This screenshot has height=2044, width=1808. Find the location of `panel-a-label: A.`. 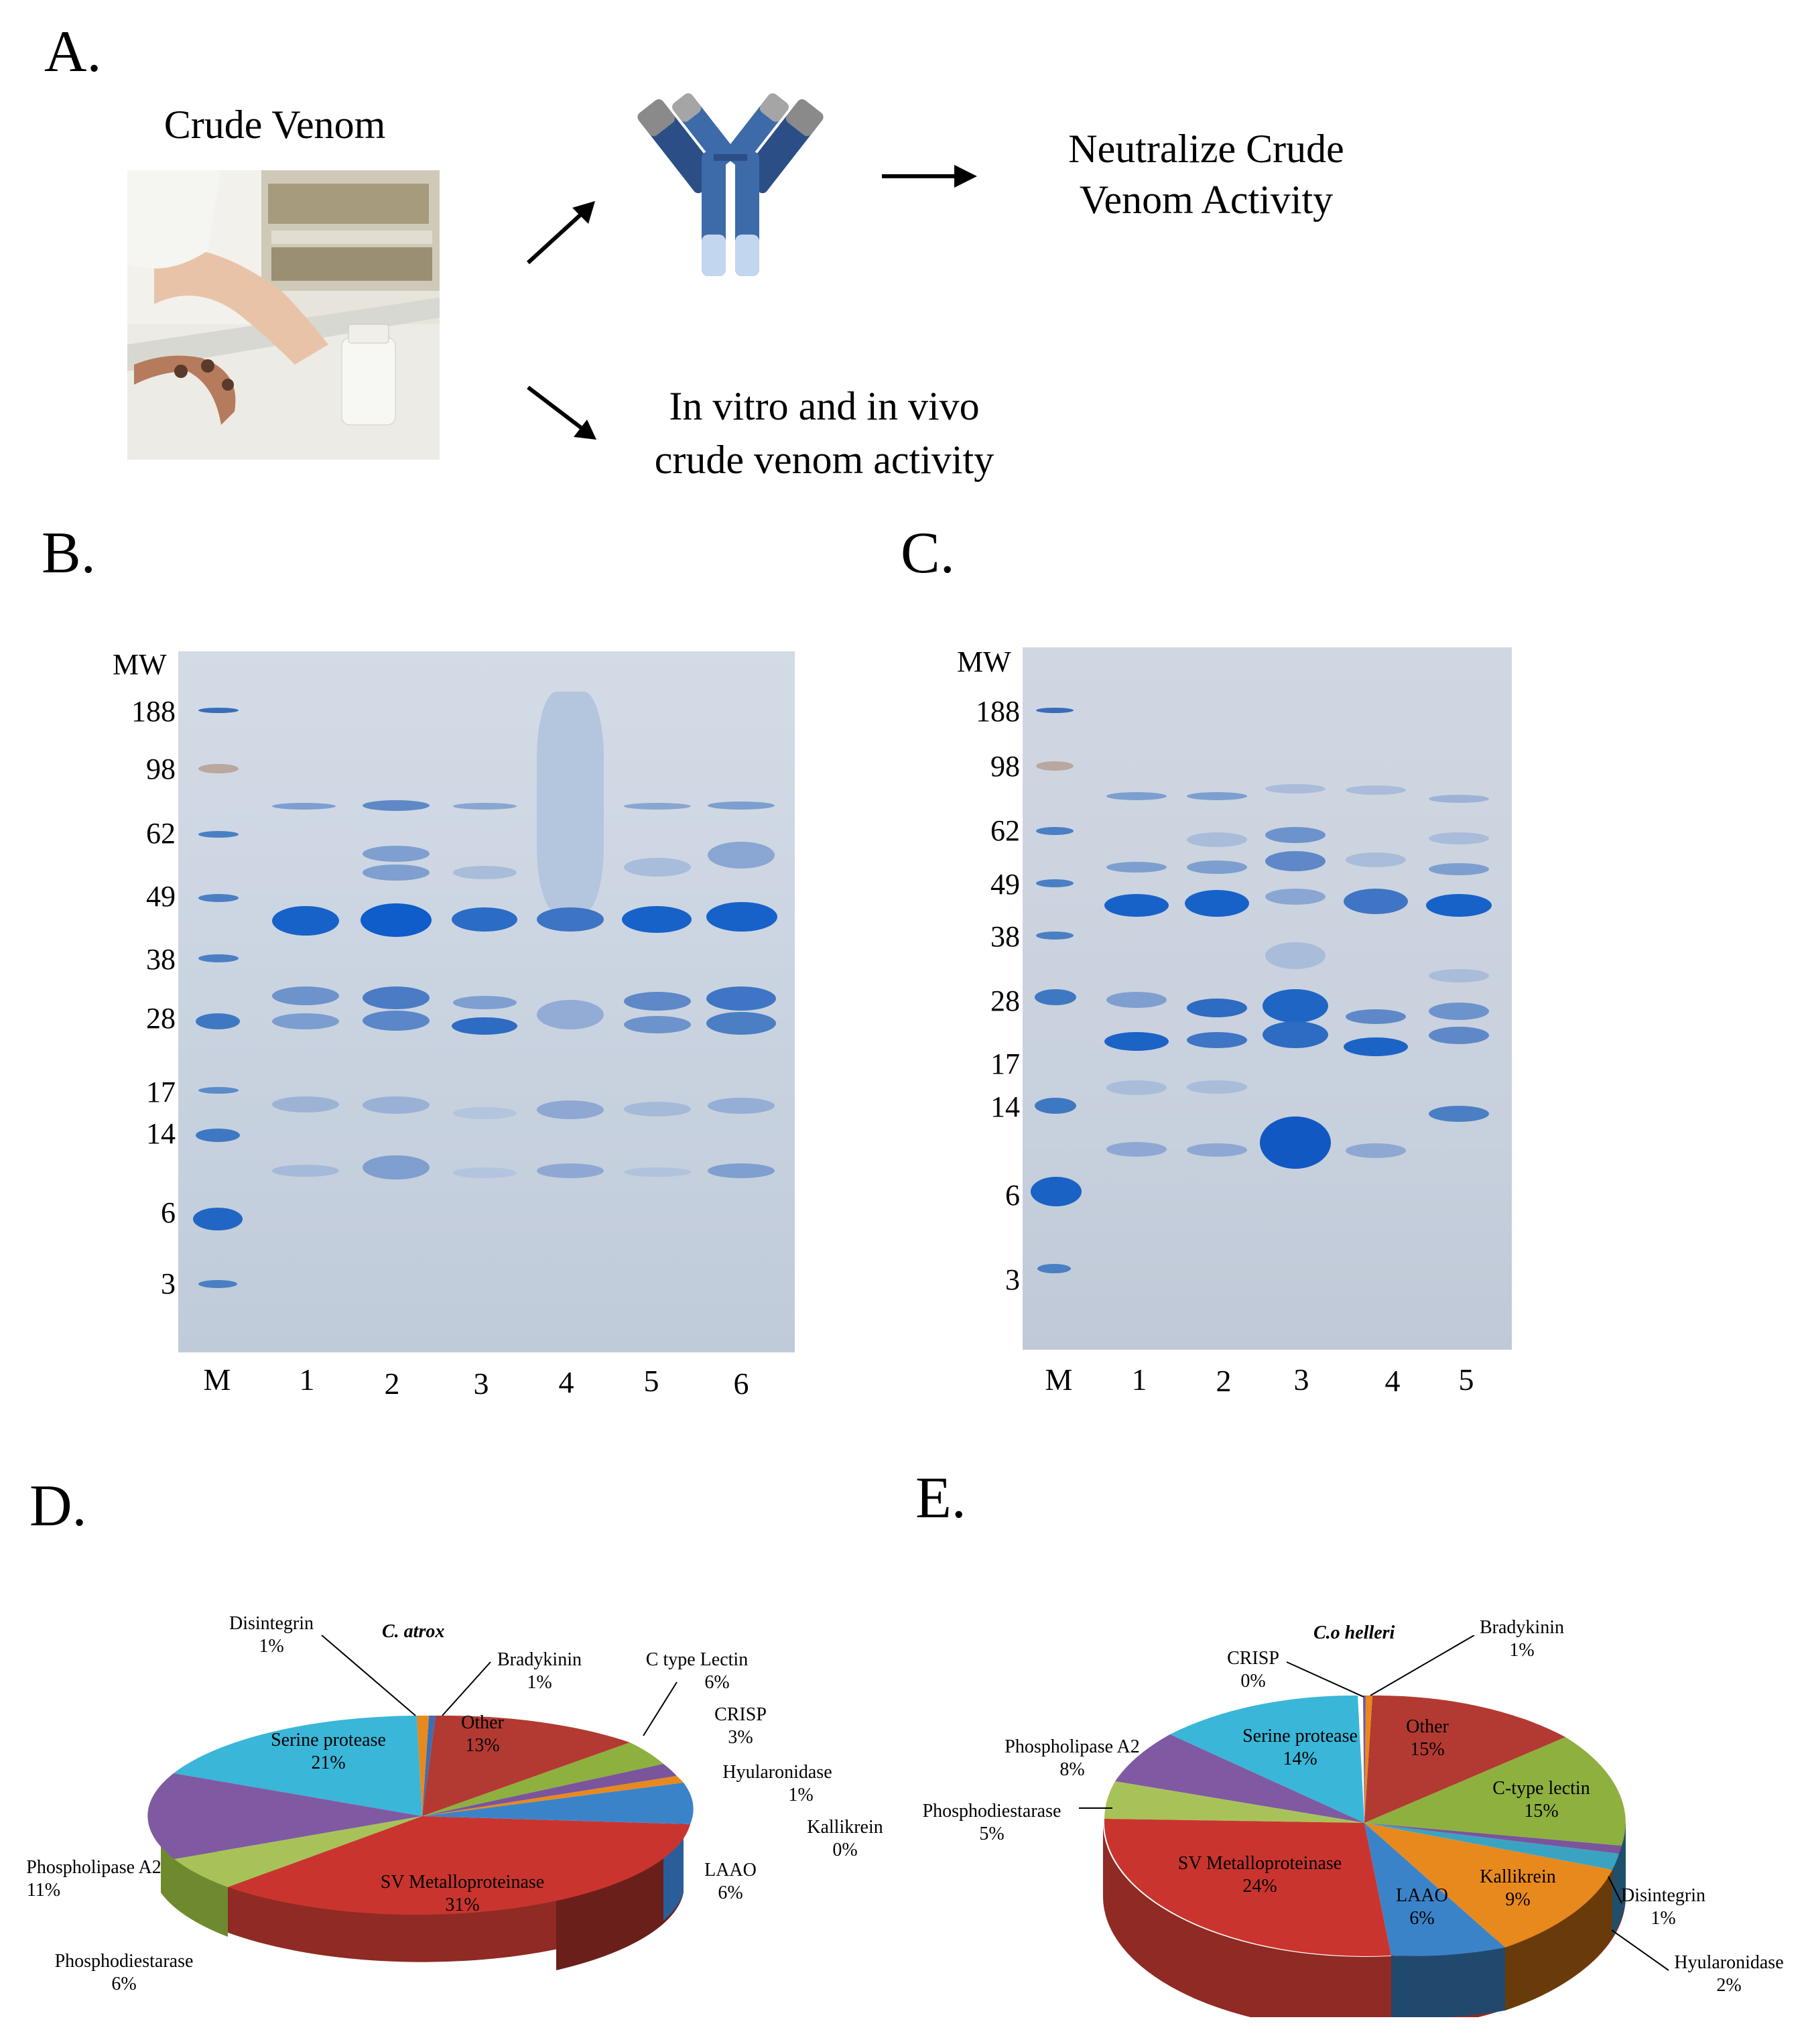

panel-a-label: A. is located at coordinates (73, 51).